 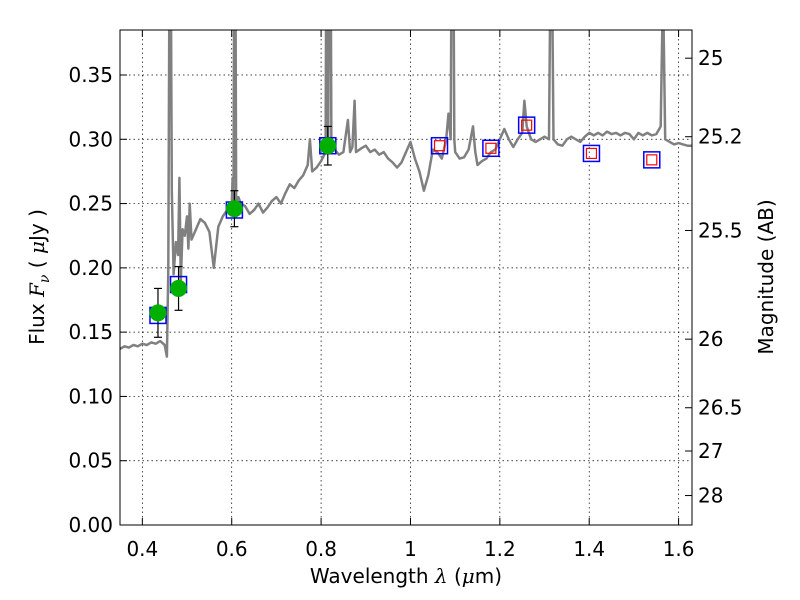 What do you see at coordinates (90, 525) in the screenshot?
I see `y-tick-label: 0.00` at bounding box center [90, 525].